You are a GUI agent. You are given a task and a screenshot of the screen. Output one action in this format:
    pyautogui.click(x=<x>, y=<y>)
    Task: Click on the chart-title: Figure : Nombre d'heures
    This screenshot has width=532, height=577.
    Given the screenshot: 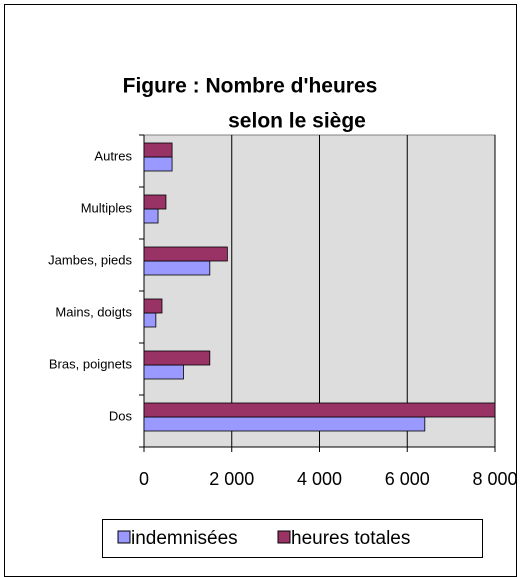 What is the action you would take?
    pyautogui.click(x=250, y=86)
    